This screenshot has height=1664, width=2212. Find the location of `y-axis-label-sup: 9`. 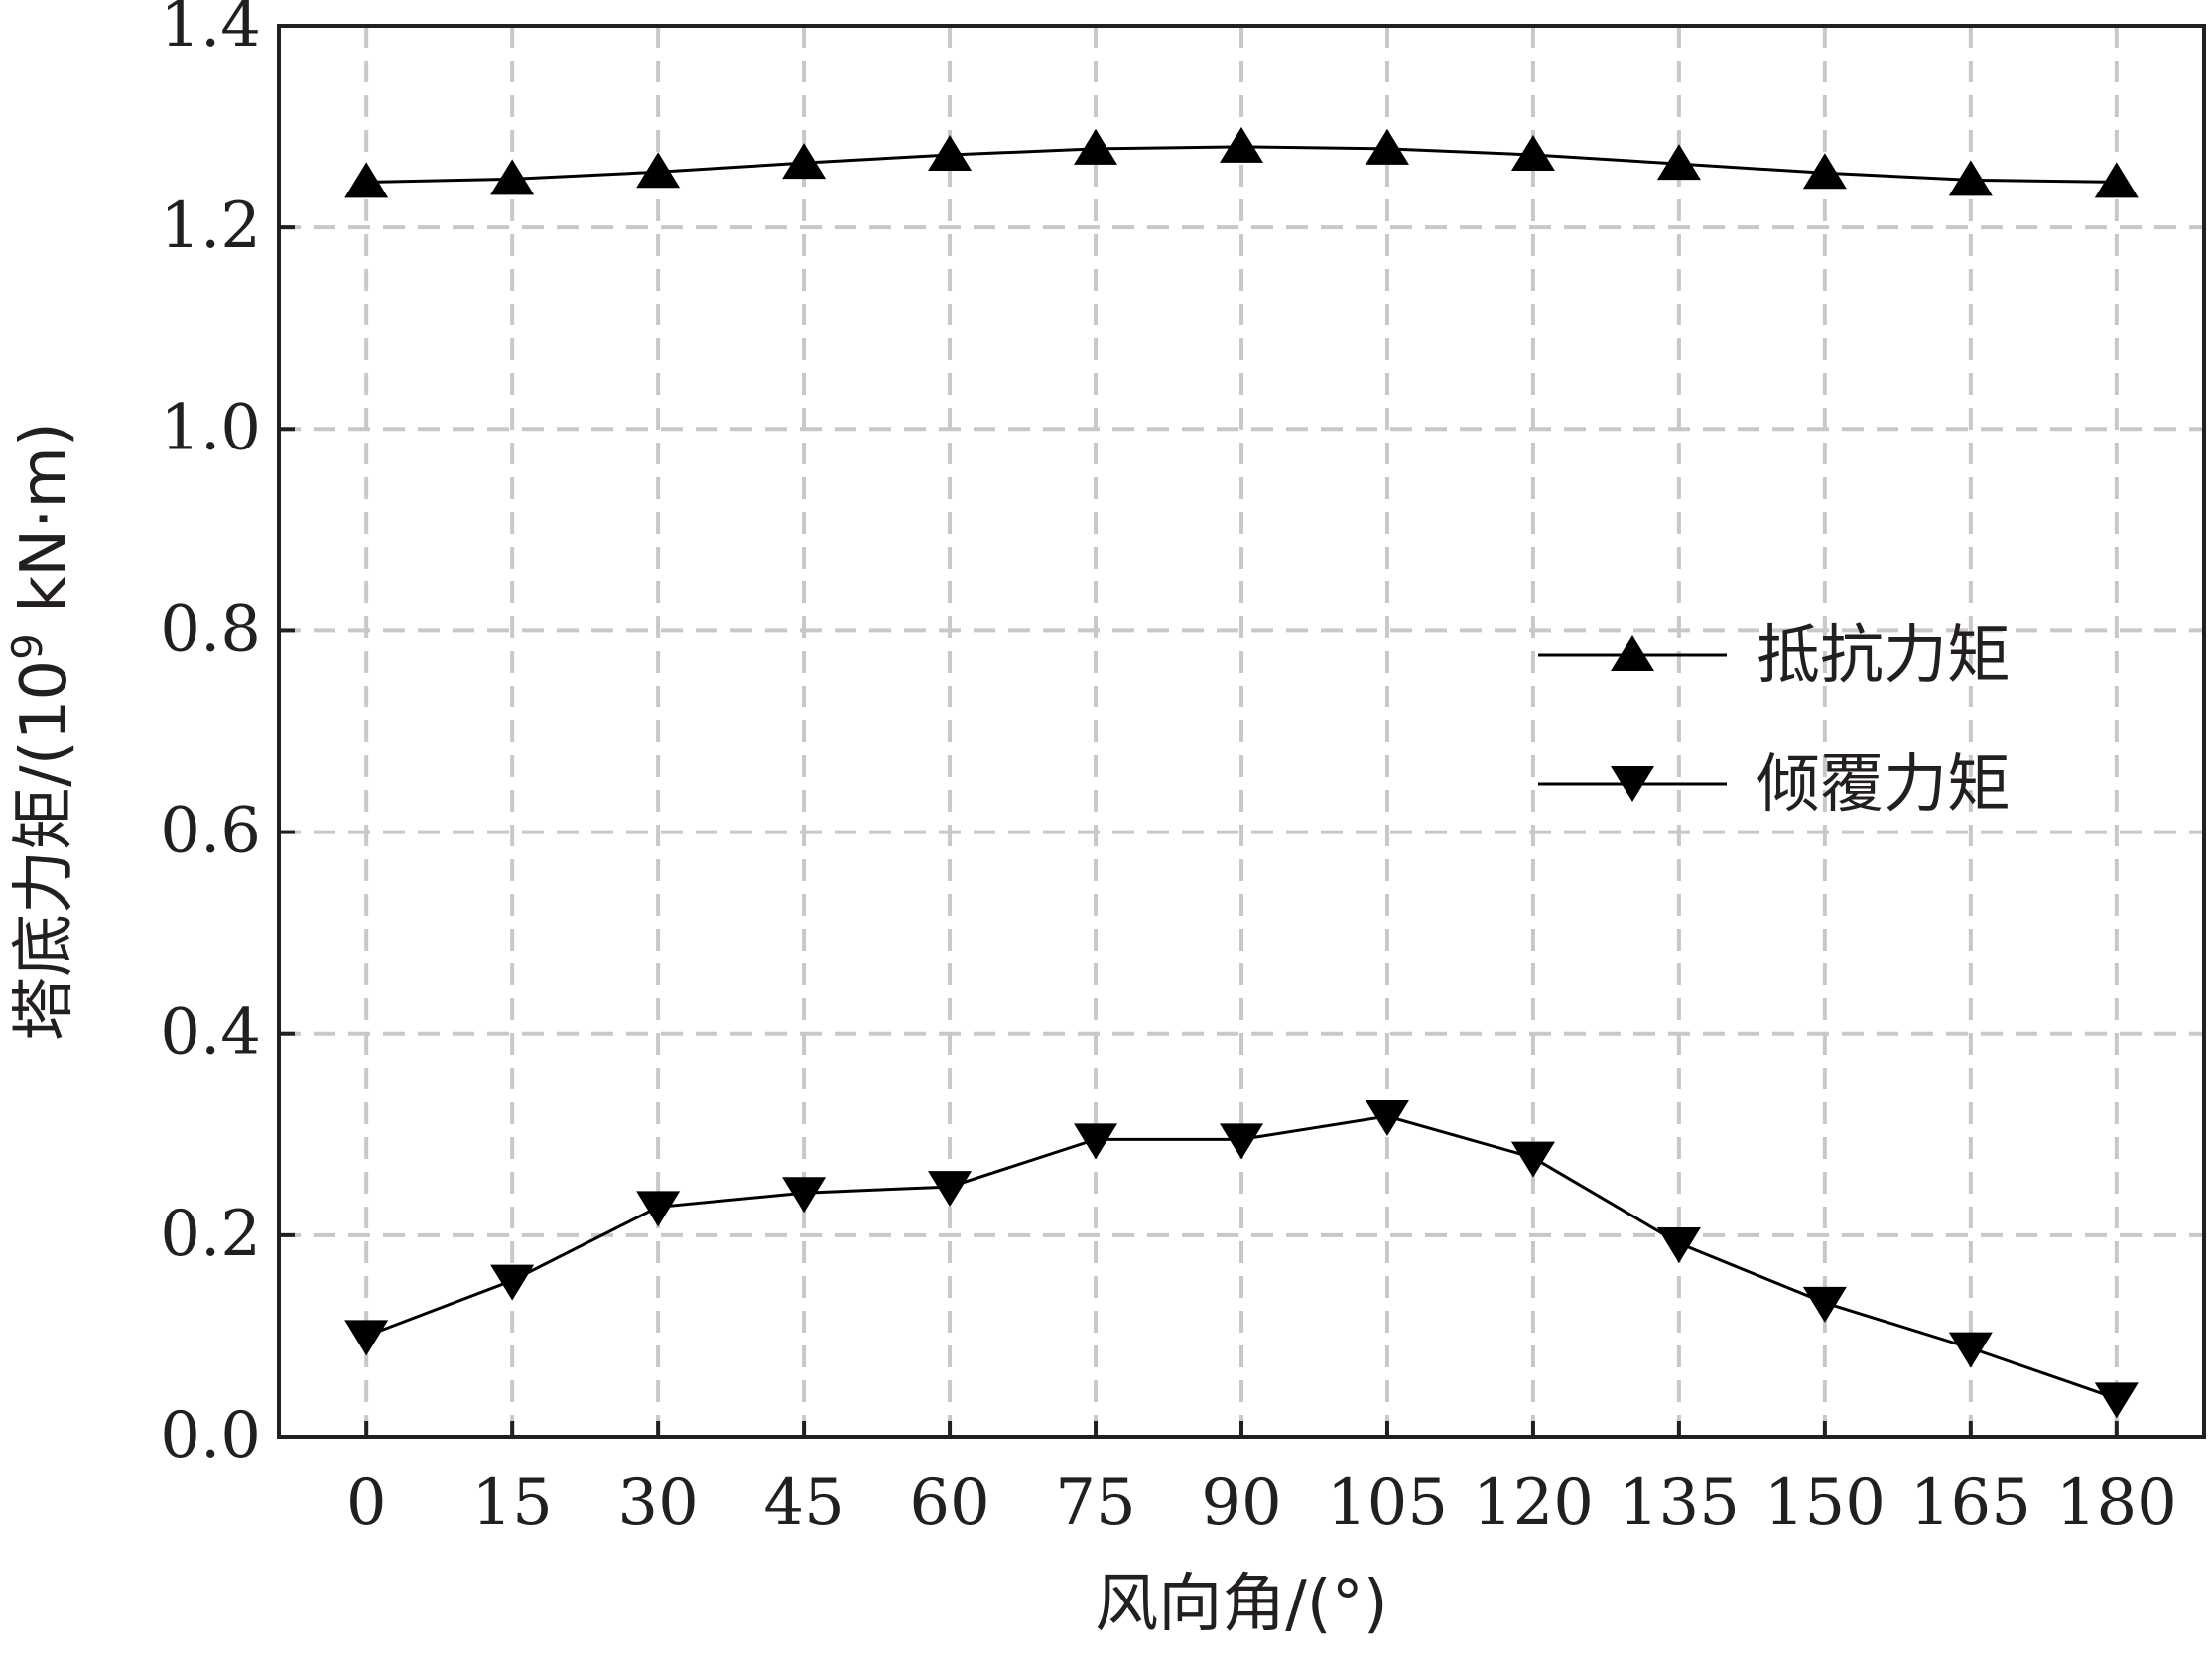

y-axis-label-sup: 9 is located at coordinates (27, 646).